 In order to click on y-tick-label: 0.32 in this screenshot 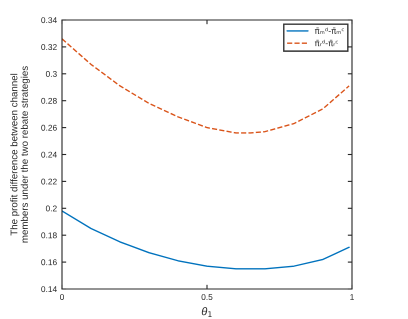, I will do `click(49, 47)`.